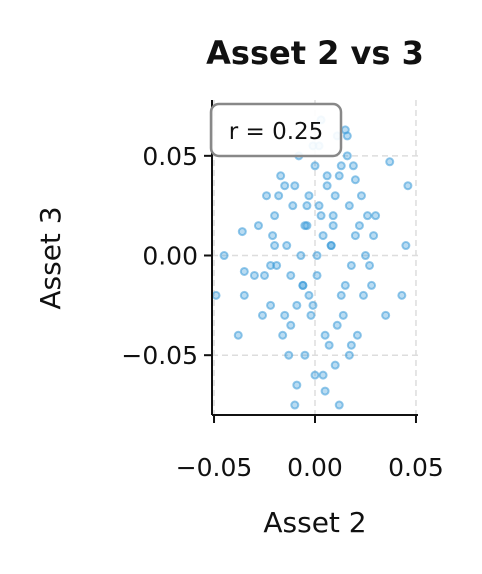 Image resolution: width=482 pixels, height=574 pixels. I want to click on annotation: r = 0.25, so click(276, 132).